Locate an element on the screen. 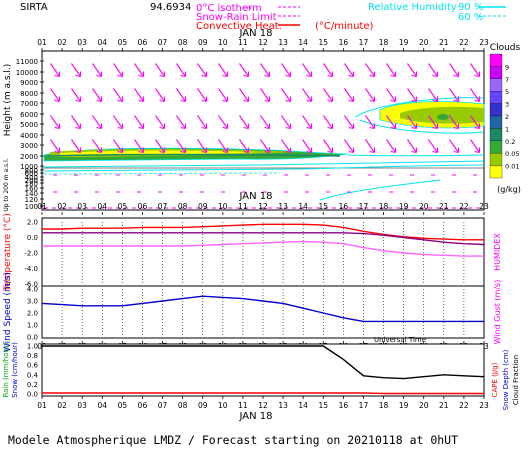 The height and width of the screenshot is (450, 528). height-tick-label: 400 is located at coordinates (31, 178).